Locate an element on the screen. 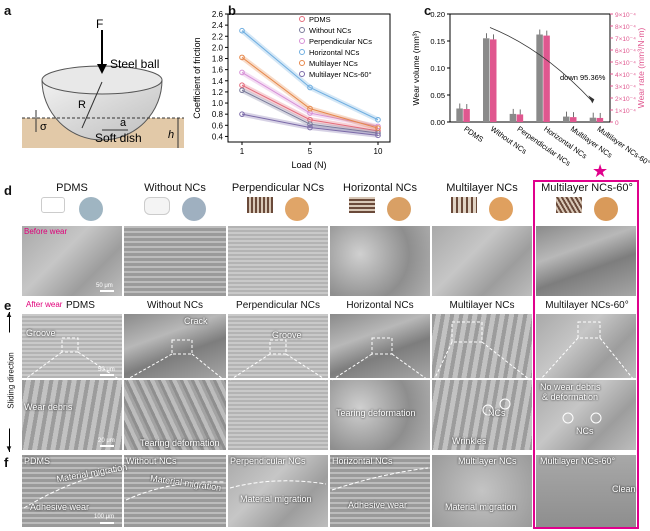  y2-tick-label: 1×10⁻⁴ is located at coordinates (625, 111).